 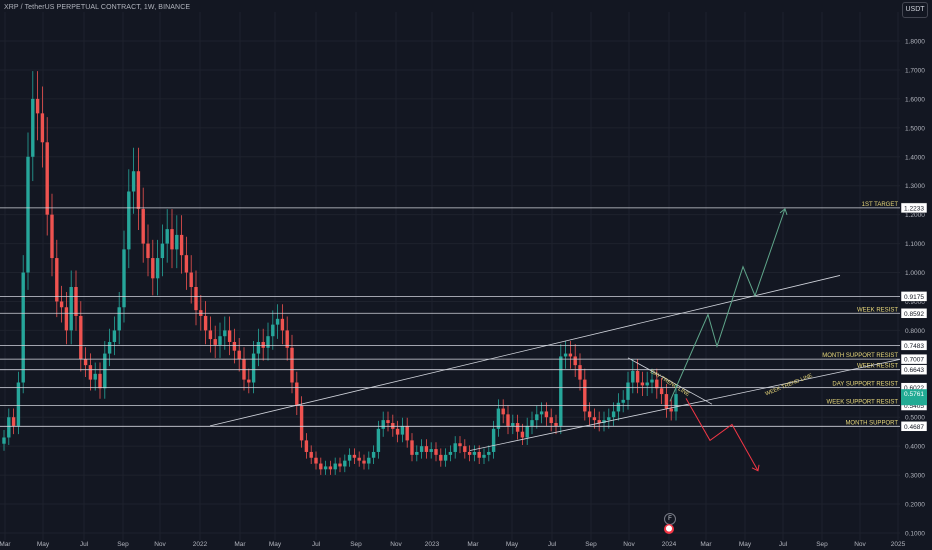 I want to click on price-tick-label: 1.8000, so click(x=915, y=42).